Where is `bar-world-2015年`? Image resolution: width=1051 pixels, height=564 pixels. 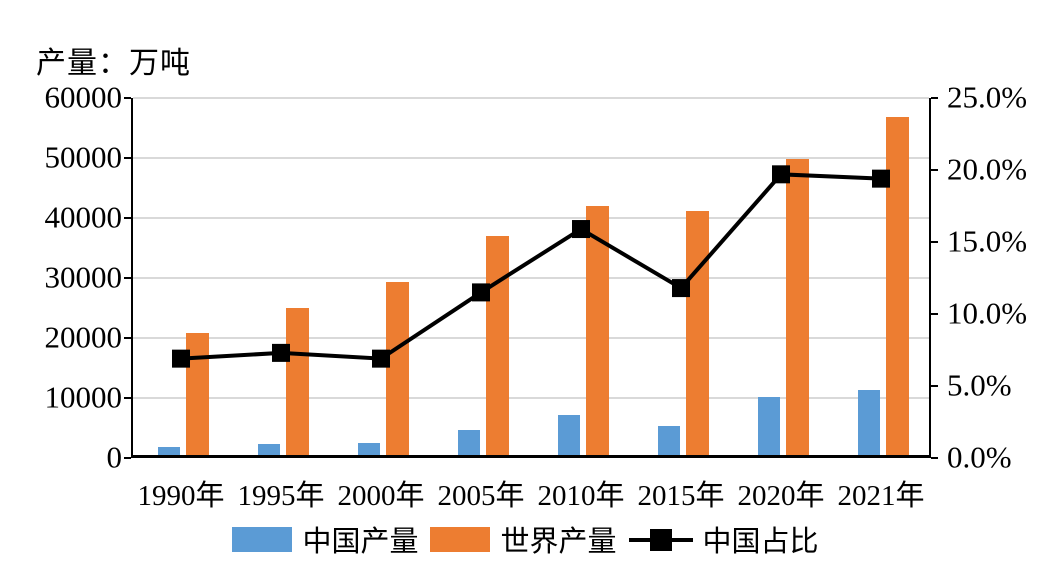
bar-world-2015年 is located at coordinates (697, 333).